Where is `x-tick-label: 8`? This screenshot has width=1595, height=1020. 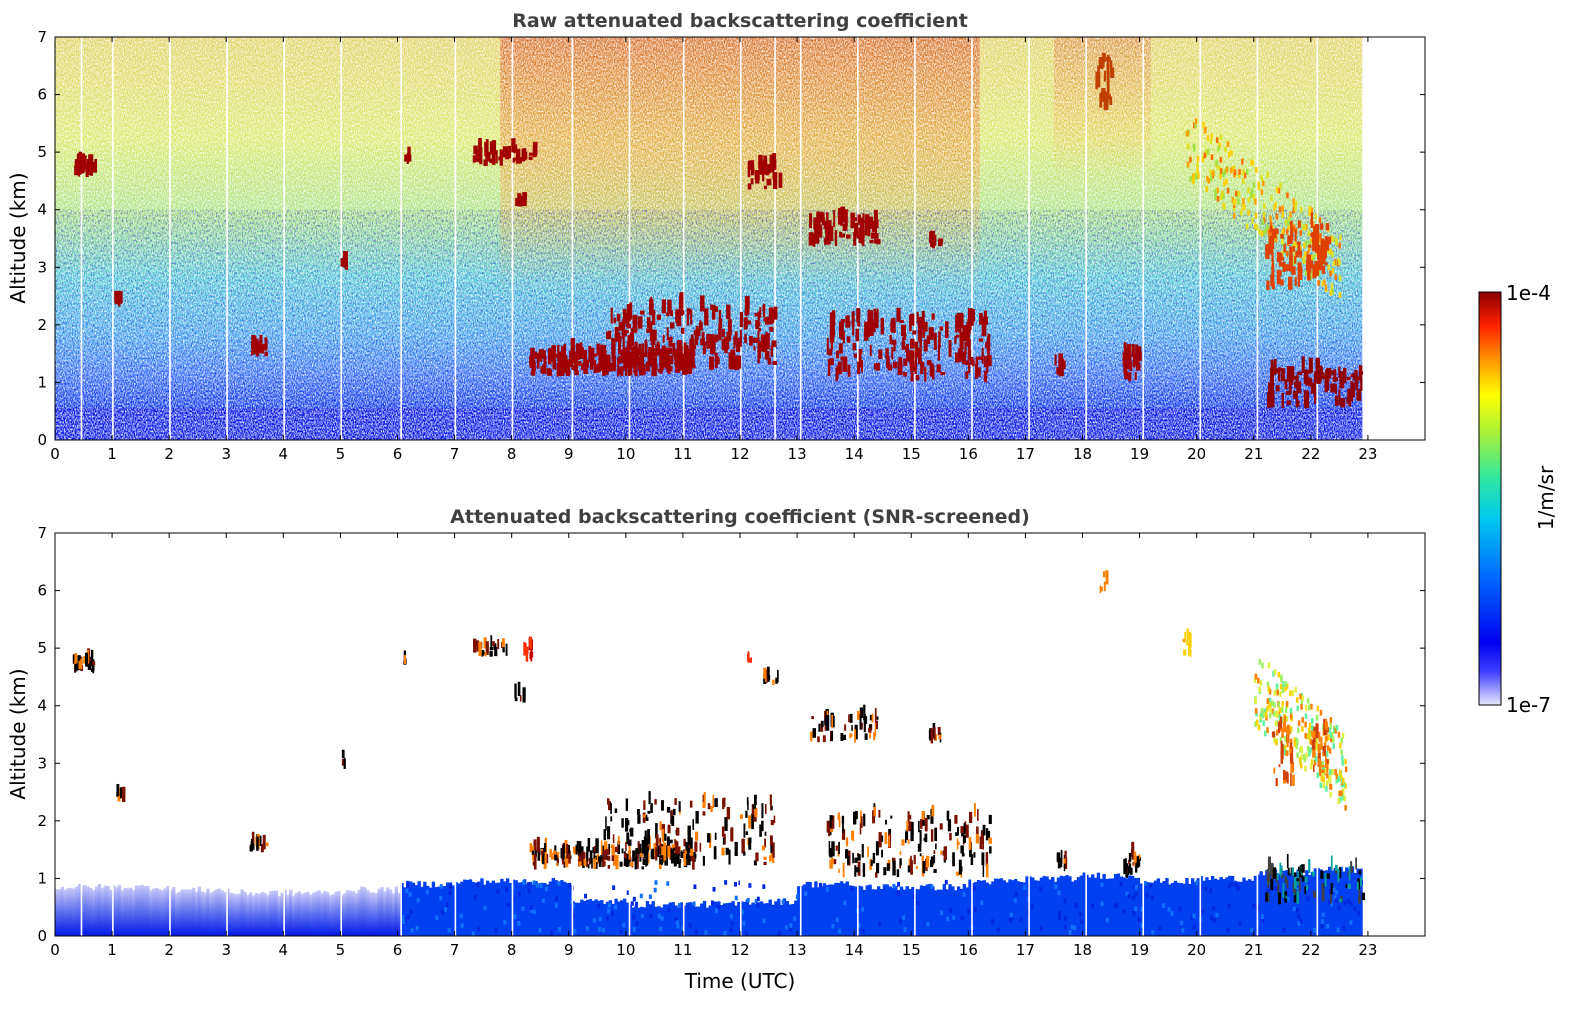
x-tick-label: 8 is located at coordinates (512, 454).